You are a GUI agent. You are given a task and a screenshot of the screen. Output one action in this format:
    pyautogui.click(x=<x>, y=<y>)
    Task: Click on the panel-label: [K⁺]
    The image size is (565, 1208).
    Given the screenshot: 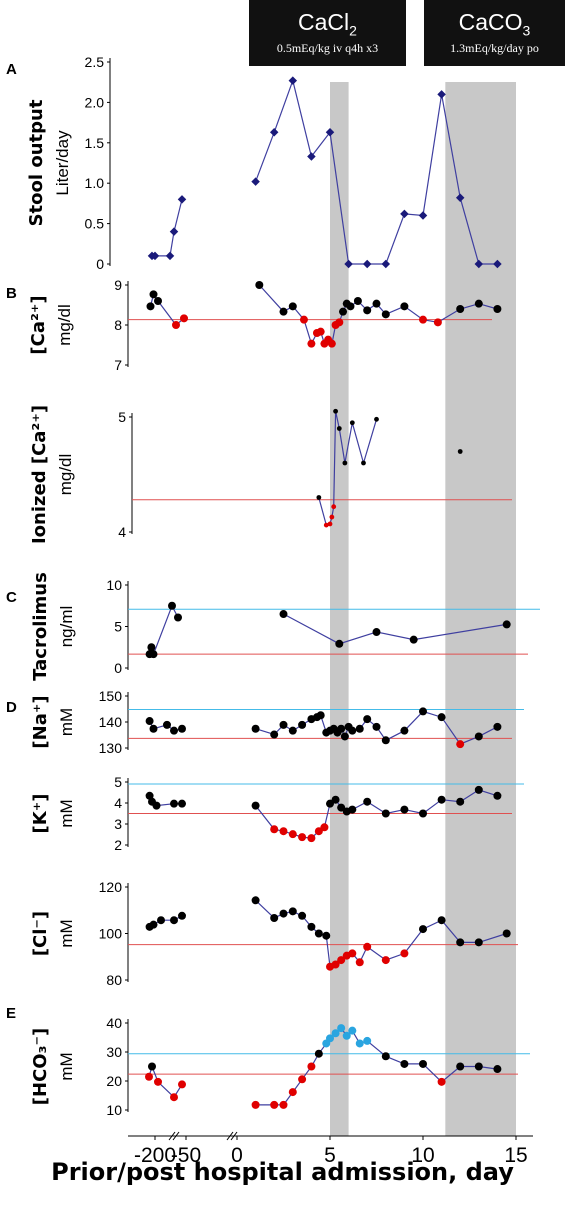 What is the action you would take?
    pyautogui.click(x=40, y=814)
    